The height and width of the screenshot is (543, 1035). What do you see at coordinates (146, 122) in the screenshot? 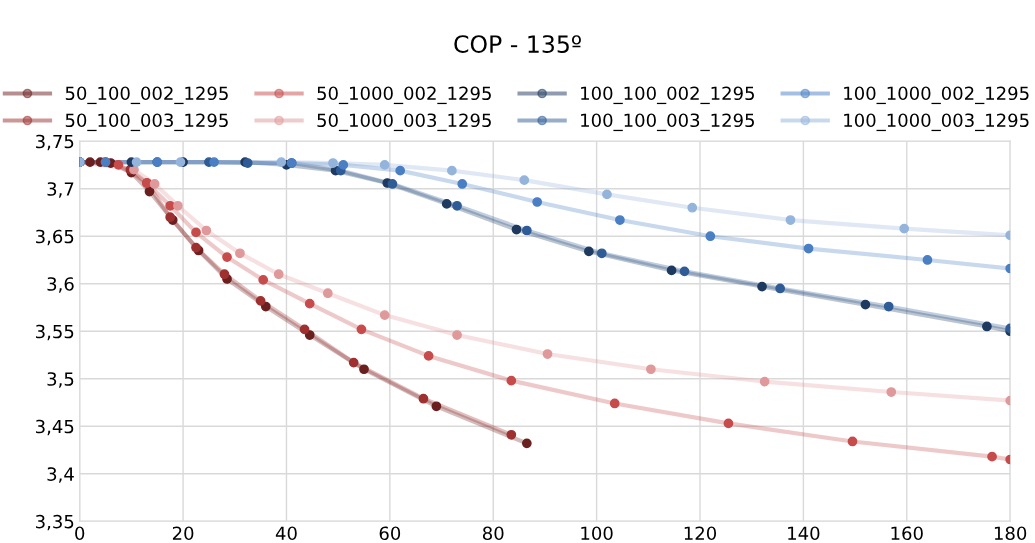
I see `legend-label: 50_100_003_1295` at bounding box center [146, 122].